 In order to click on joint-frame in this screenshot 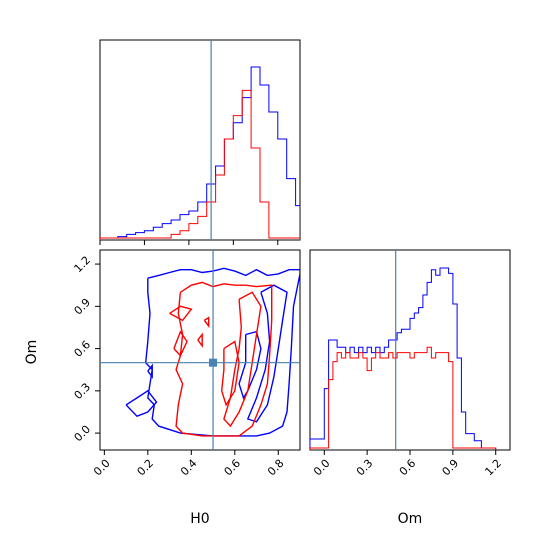, I will do `click(200, 350)`.